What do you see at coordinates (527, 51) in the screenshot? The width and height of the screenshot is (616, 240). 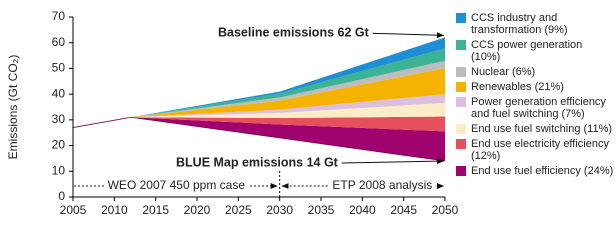 I see `legend-label: CCS power generation (10%)` at bounding box center [527, 51].